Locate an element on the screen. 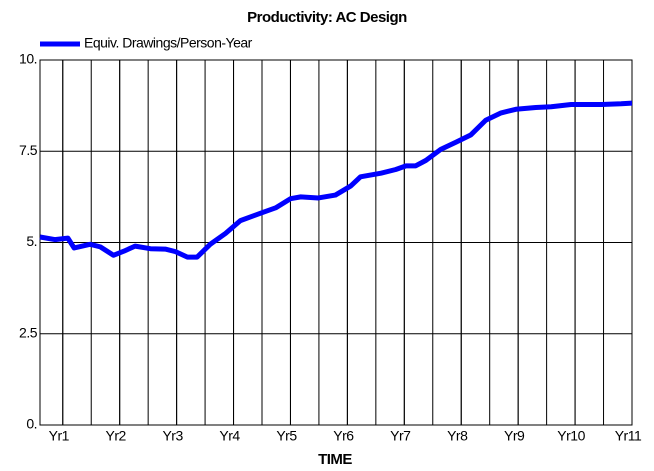 The image size is (654, 471). x-tick-label: Yr7 is located at coordinates (400, 436).